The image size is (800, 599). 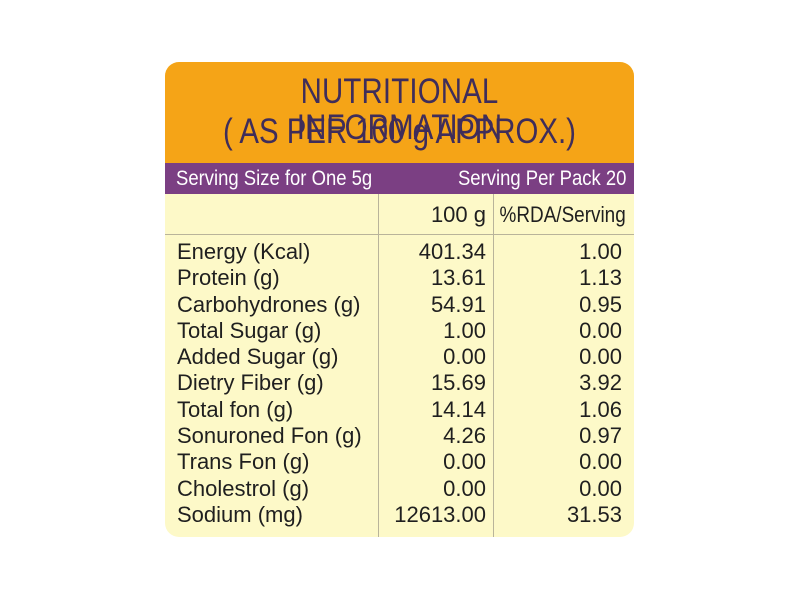 I want to click on nutrient-name: Total fon (g), so click(x=235, y=409).